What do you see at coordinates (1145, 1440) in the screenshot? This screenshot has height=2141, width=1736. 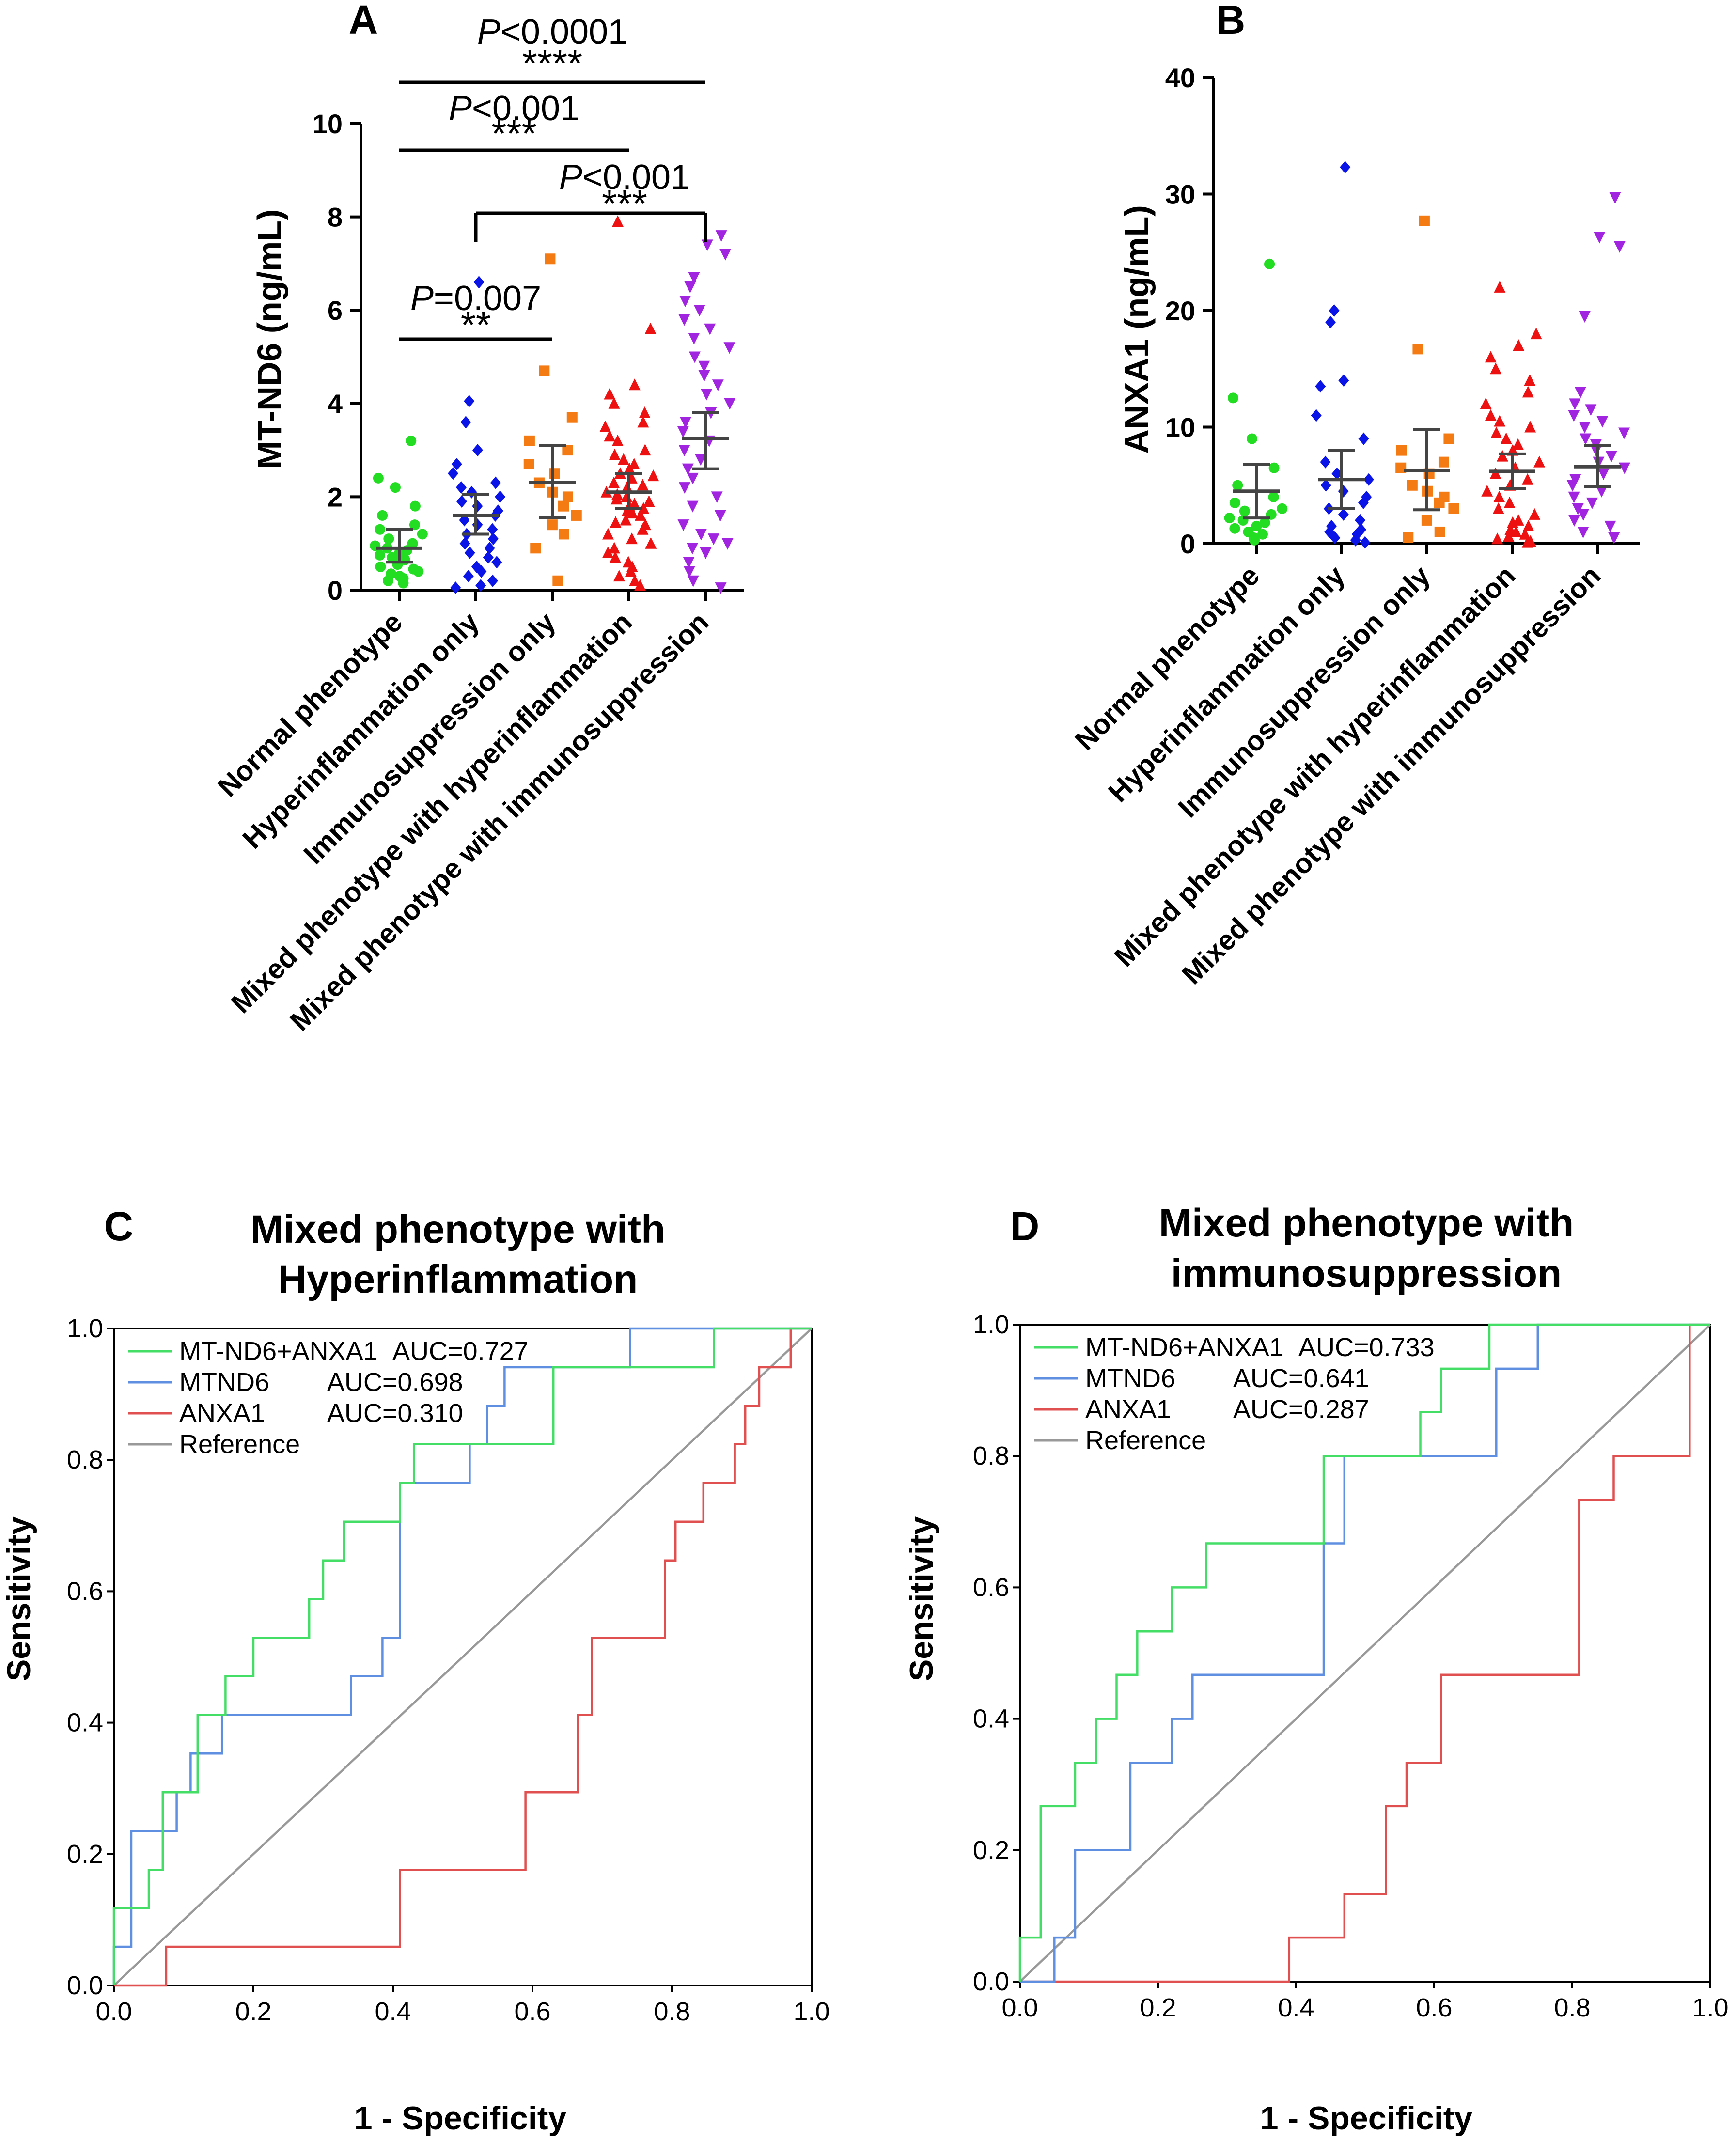 I see `panel-d-legend-name-reference: Reference` at bounding box center [1145, 1440].